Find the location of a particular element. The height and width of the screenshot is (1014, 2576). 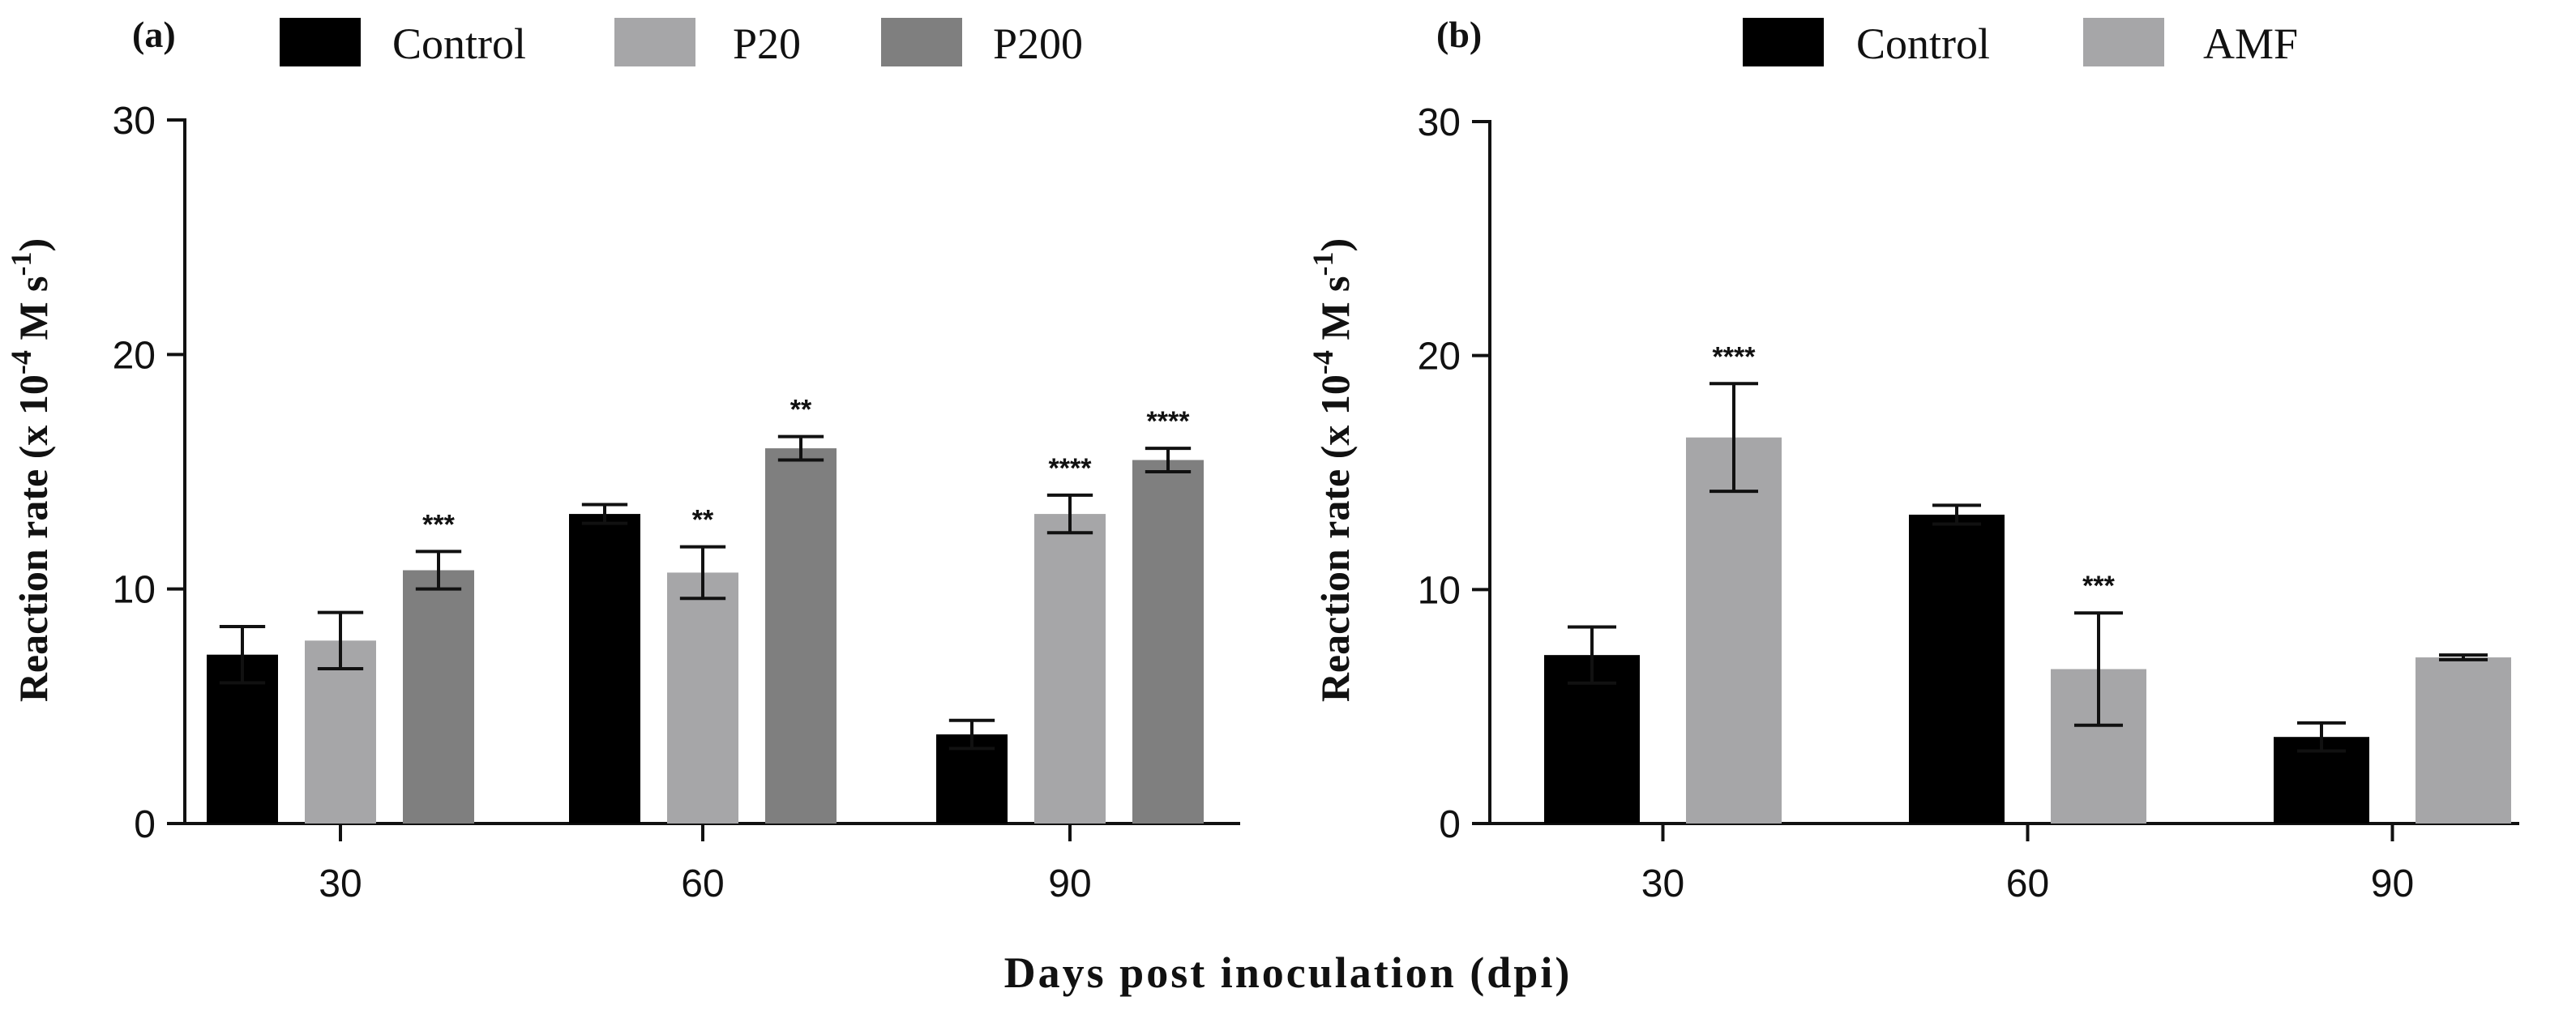

panel-b-x-tick-label: 30 is located at coordinates (1662, 883).